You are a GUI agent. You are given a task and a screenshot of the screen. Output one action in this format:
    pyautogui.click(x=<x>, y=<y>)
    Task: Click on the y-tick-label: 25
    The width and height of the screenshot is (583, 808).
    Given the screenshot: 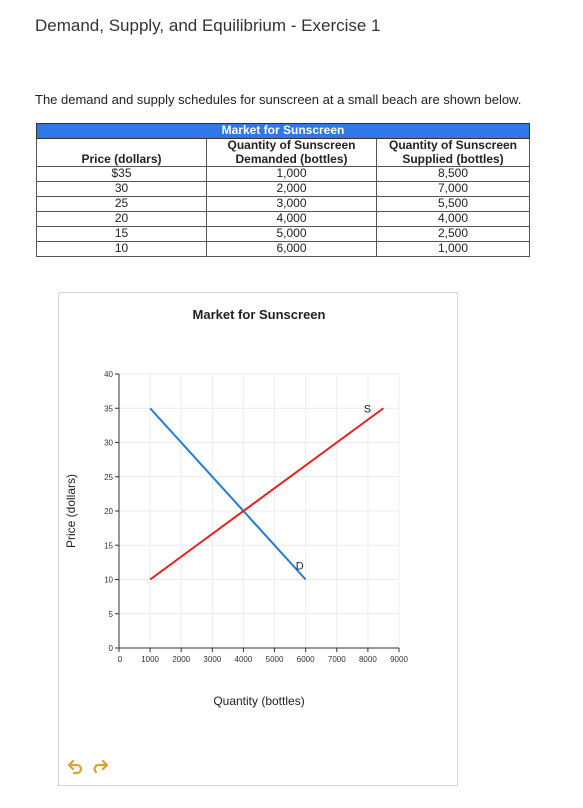 What is the action you would take?
    pyautogui.click(x=108, y=477)
    